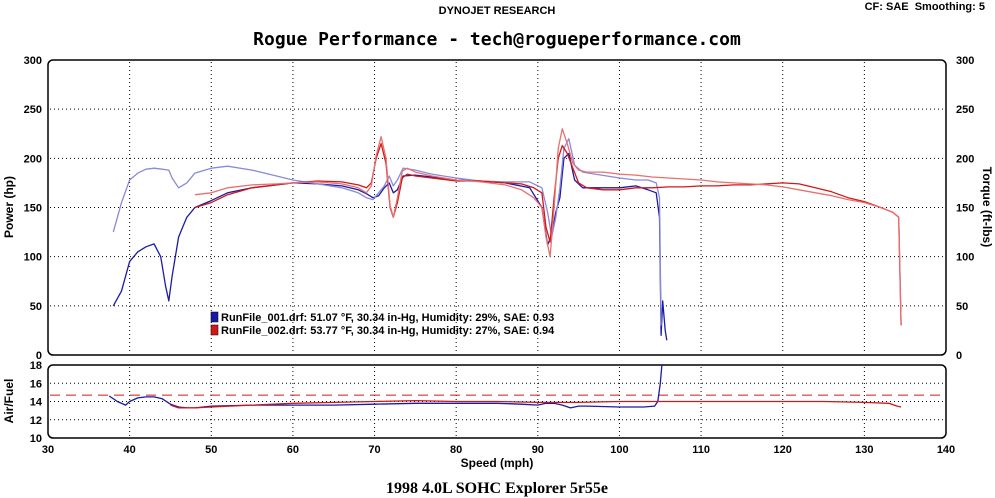 The height and width of the screenshot is (498, 995). I want to click on power-tick-label: 250, so click(33, 110).